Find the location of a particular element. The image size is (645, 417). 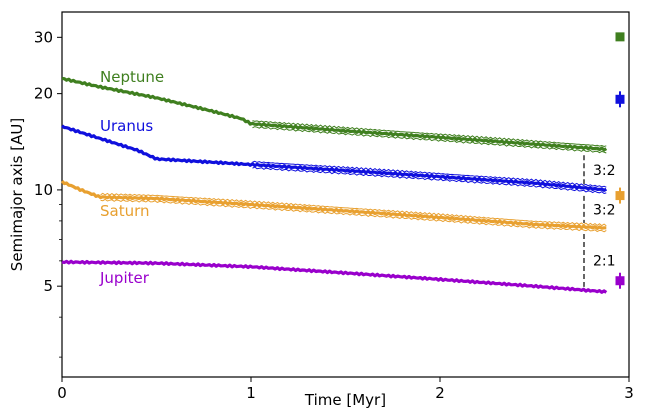

y-tick-label: 30 is located at coordinates (43, 37).